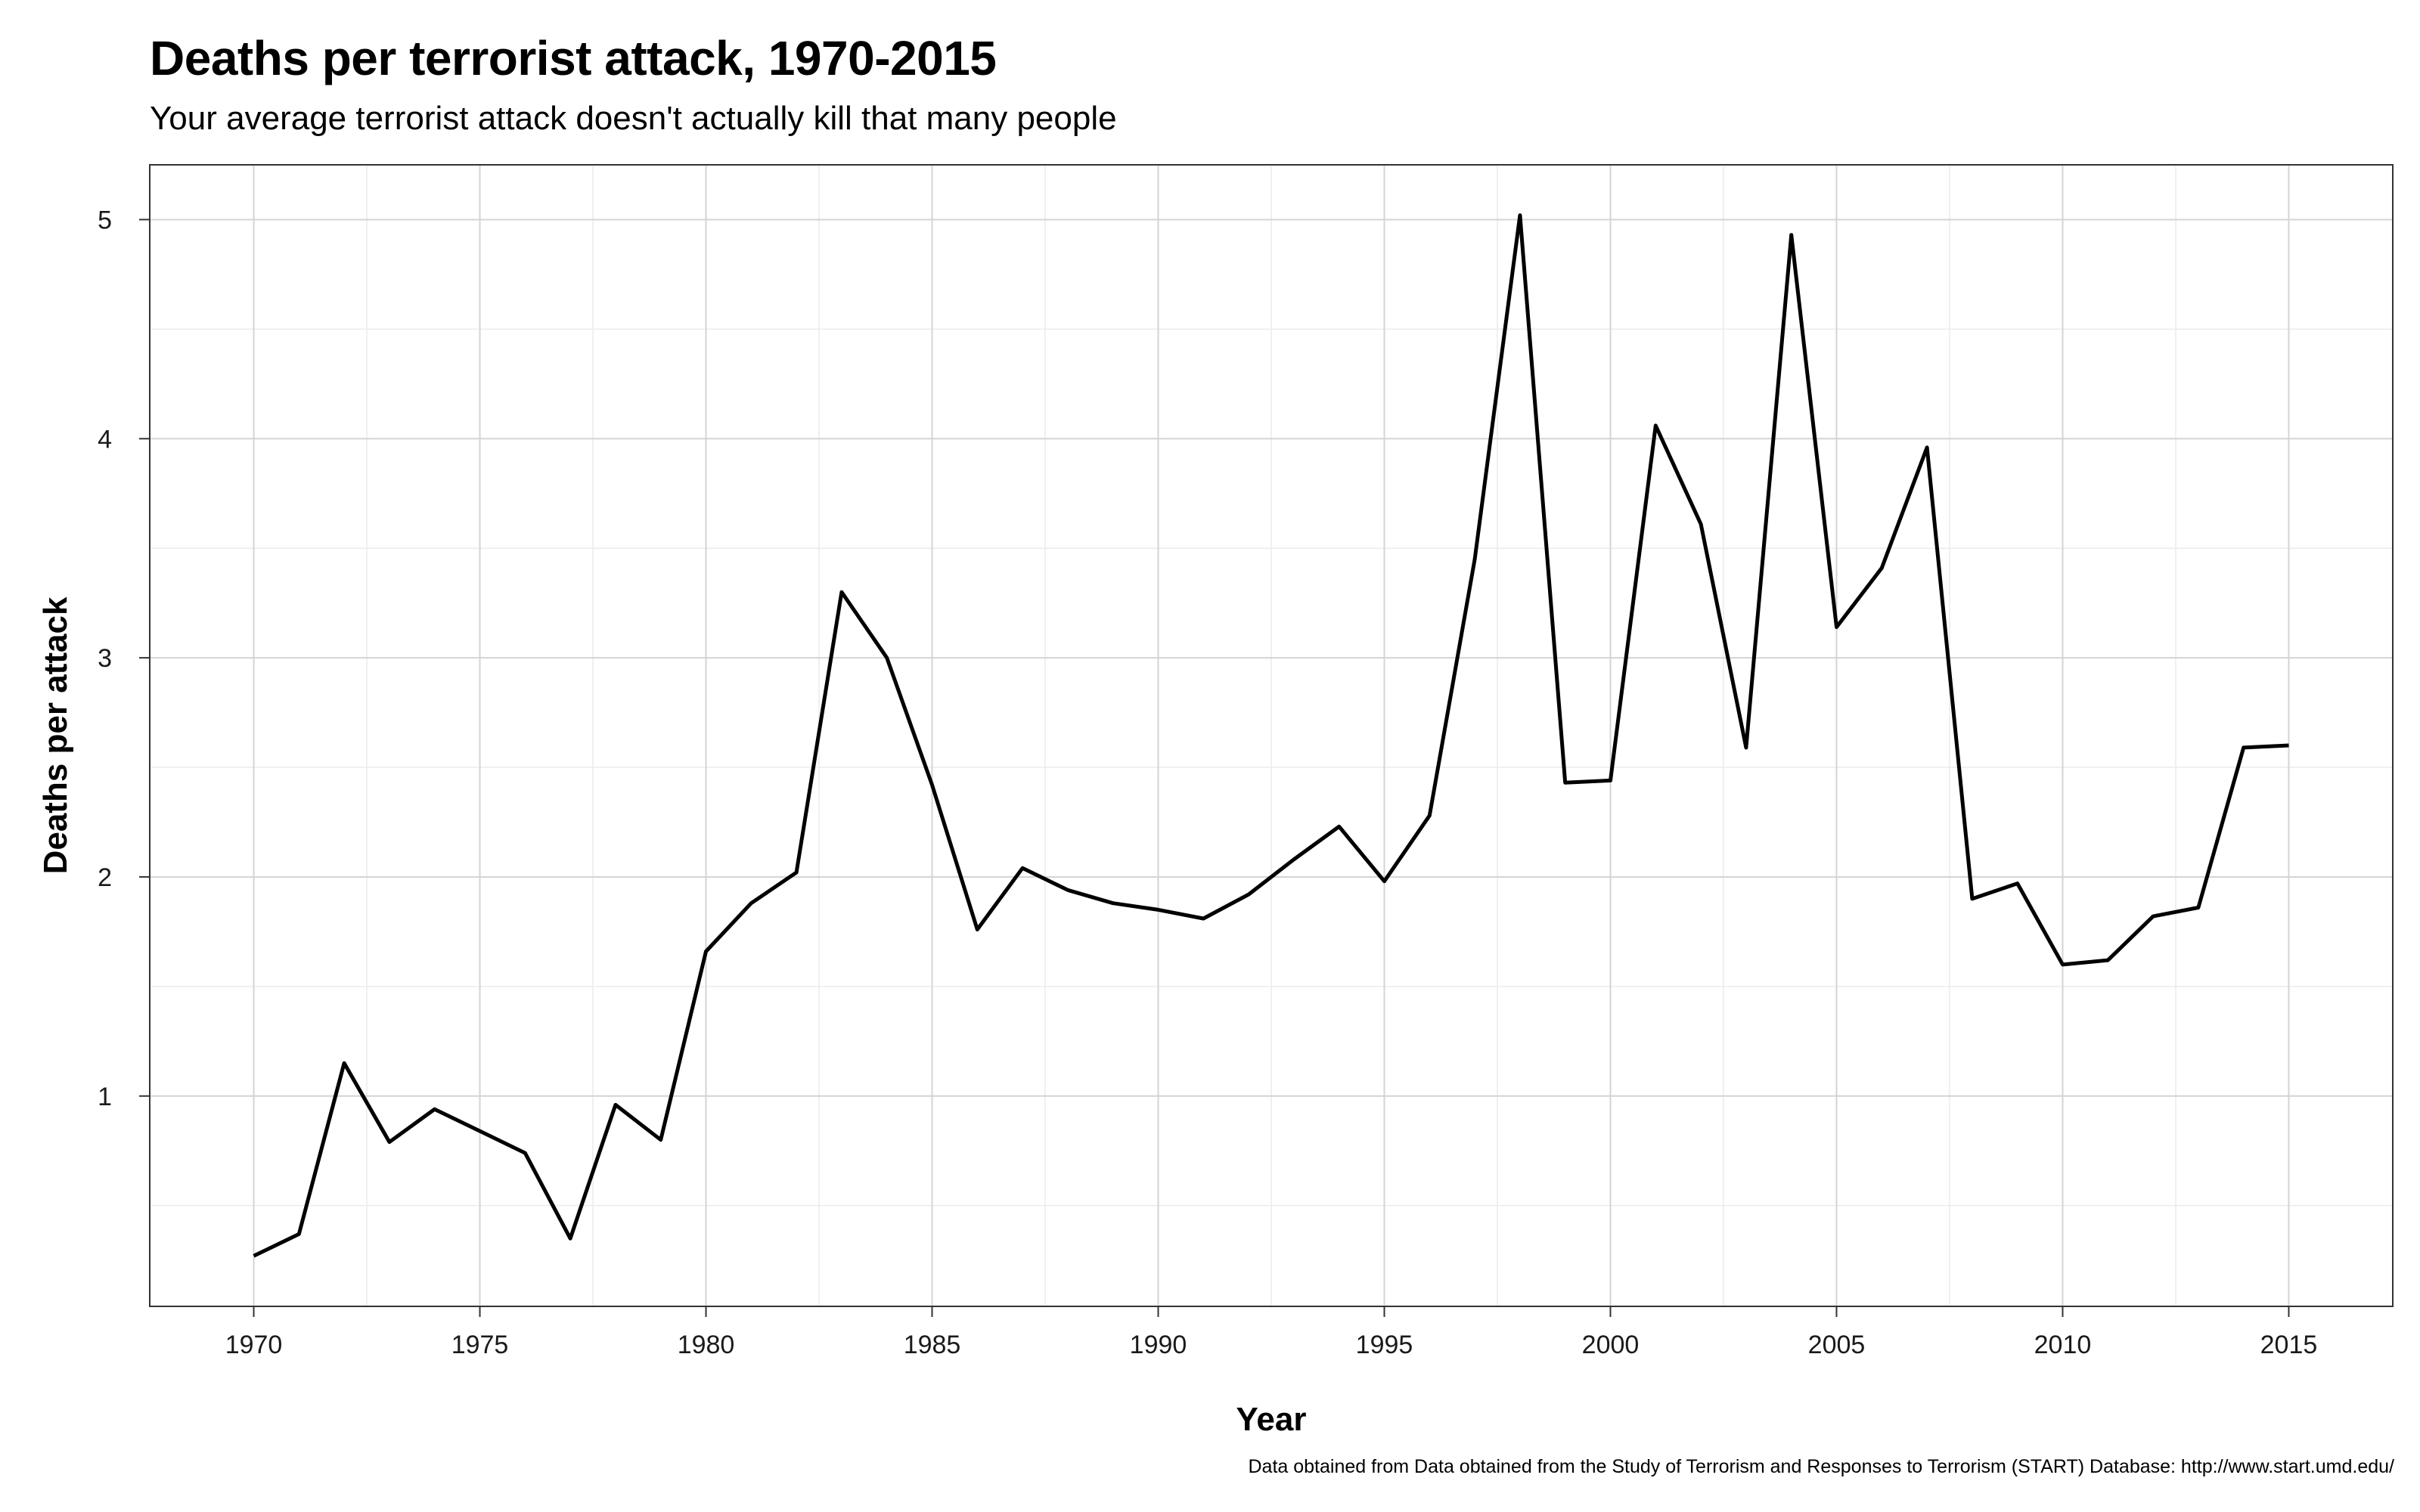 This screenshot has height=1512, width=2420. Describe the element at coordinates (1158, 1345) in the screenshot. I see `x-tick-label: 1990` at that location.